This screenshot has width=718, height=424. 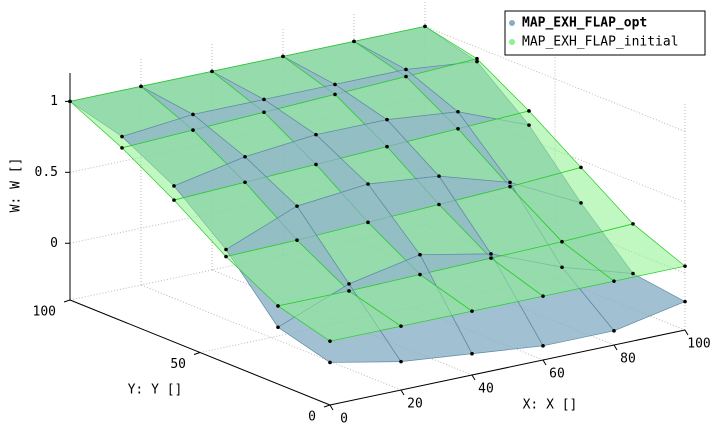 I want to click on legend: MAP_EXH_FLAP_opt MAP_EXH_FLAP_initial, so click(x=605, y=33).